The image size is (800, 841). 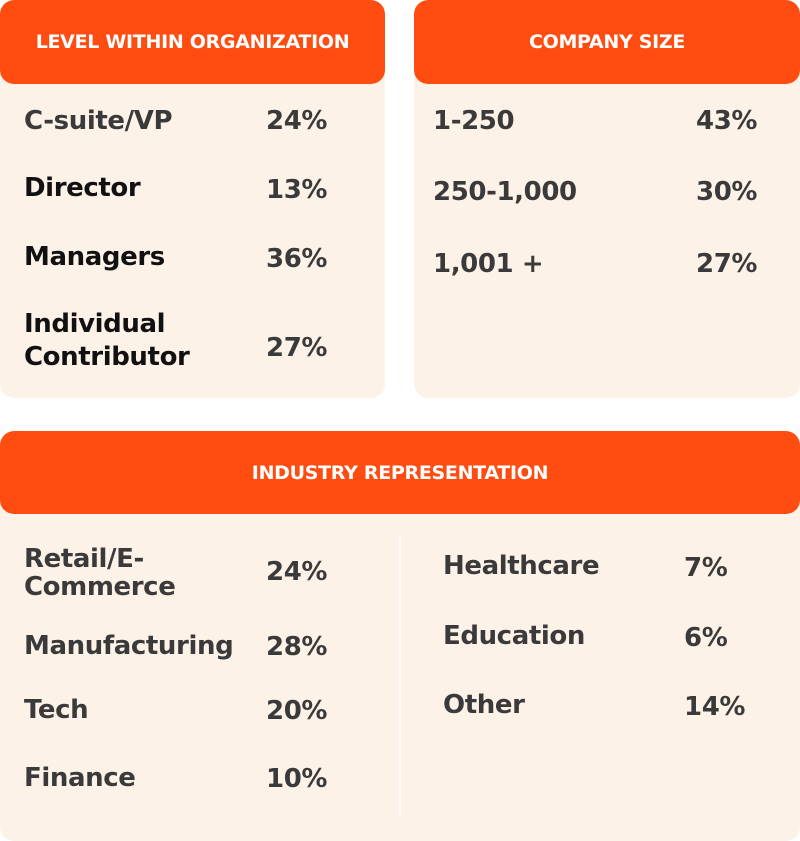 What do you see at coordinates (297, 348) in the screenshot?
I see `level-row-value: 27%` at bounding box center [297, 348].